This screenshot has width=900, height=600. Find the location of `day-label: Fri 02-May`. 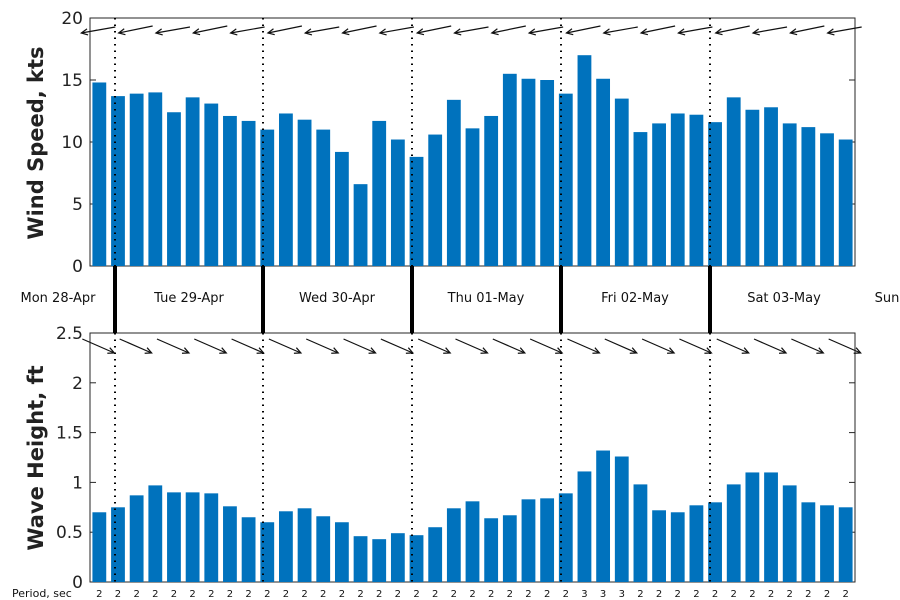

day-label: Fri 02-May is located at coordinates (635, 298).